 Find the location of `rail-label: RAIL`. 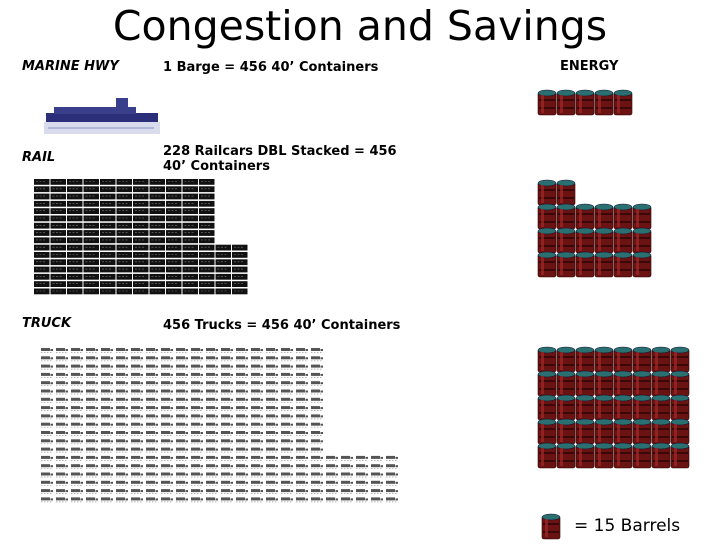

rail-label: RAIL is located at coordinates (39, 157).